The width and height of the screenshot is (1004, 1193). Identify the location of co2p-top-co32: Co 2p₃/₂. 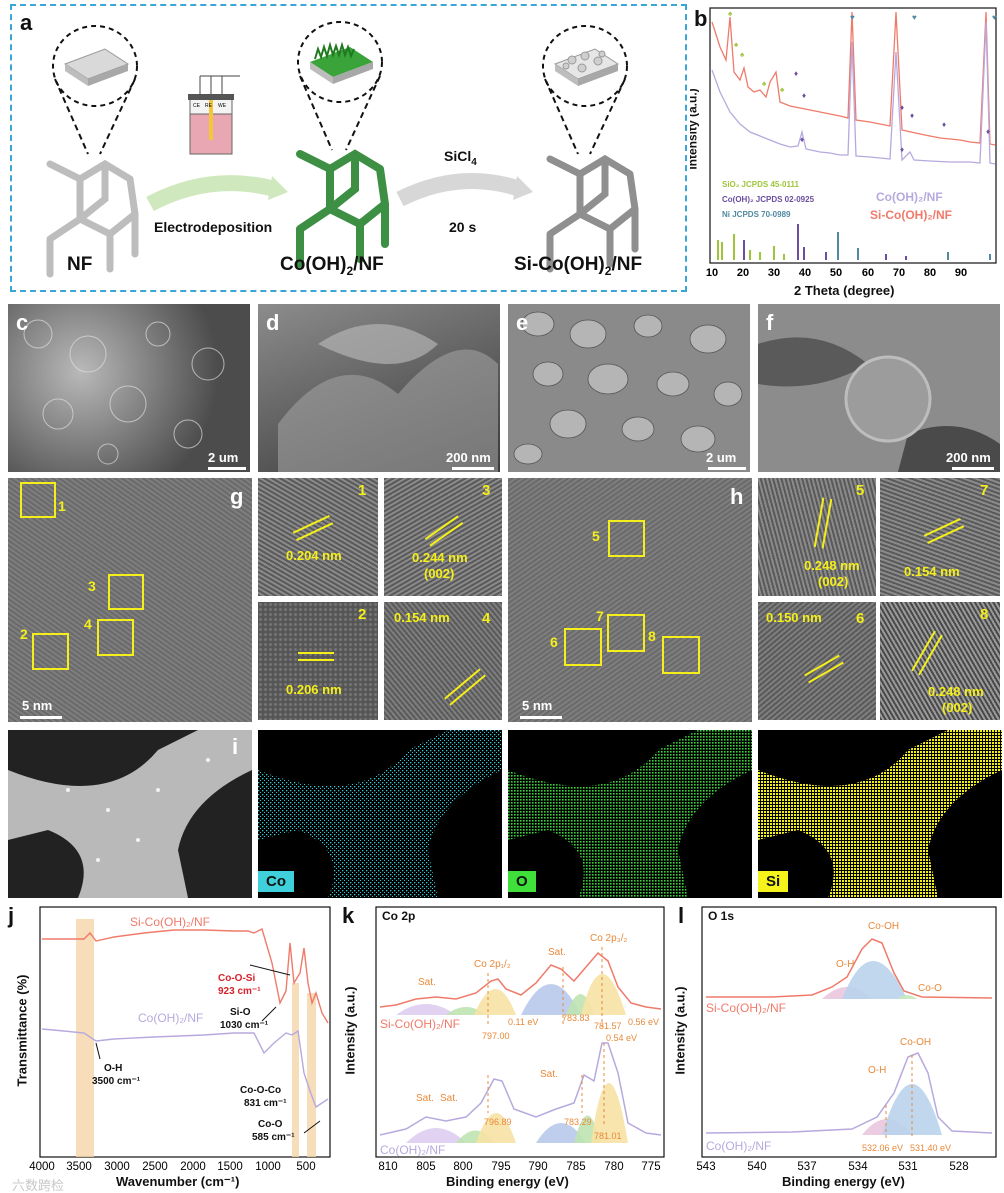
(609, 938).